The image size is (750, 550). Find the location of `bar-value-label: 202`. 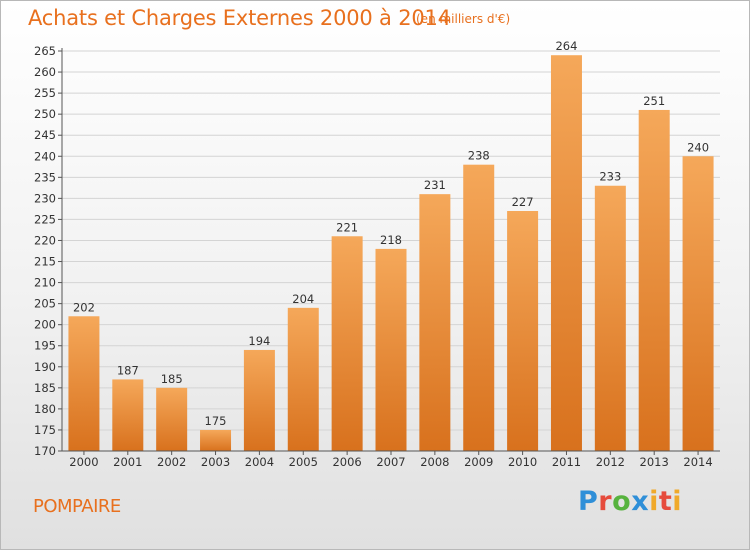

bar-value-label: 202 is located at coordinates (84, 307).